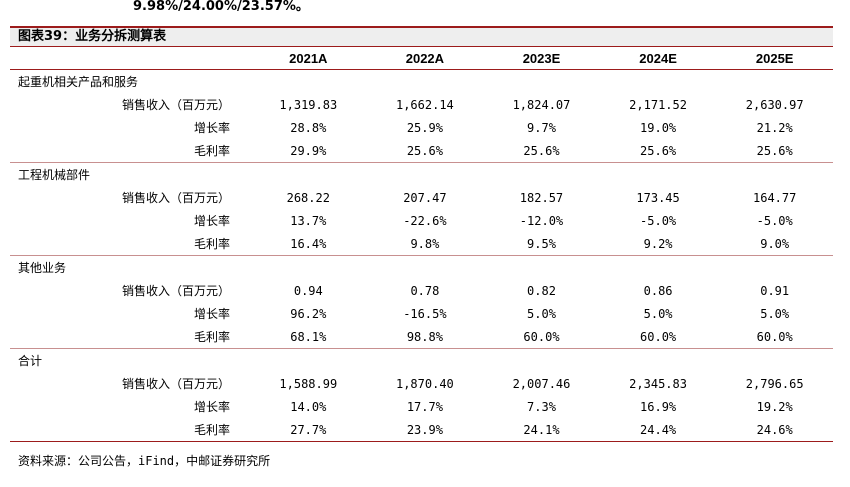 The image size is (850, 487). What do you see at coordinates (658, 58) in the screenshot?
I see `year-header: 2024E` at bounding box center [658, 58].